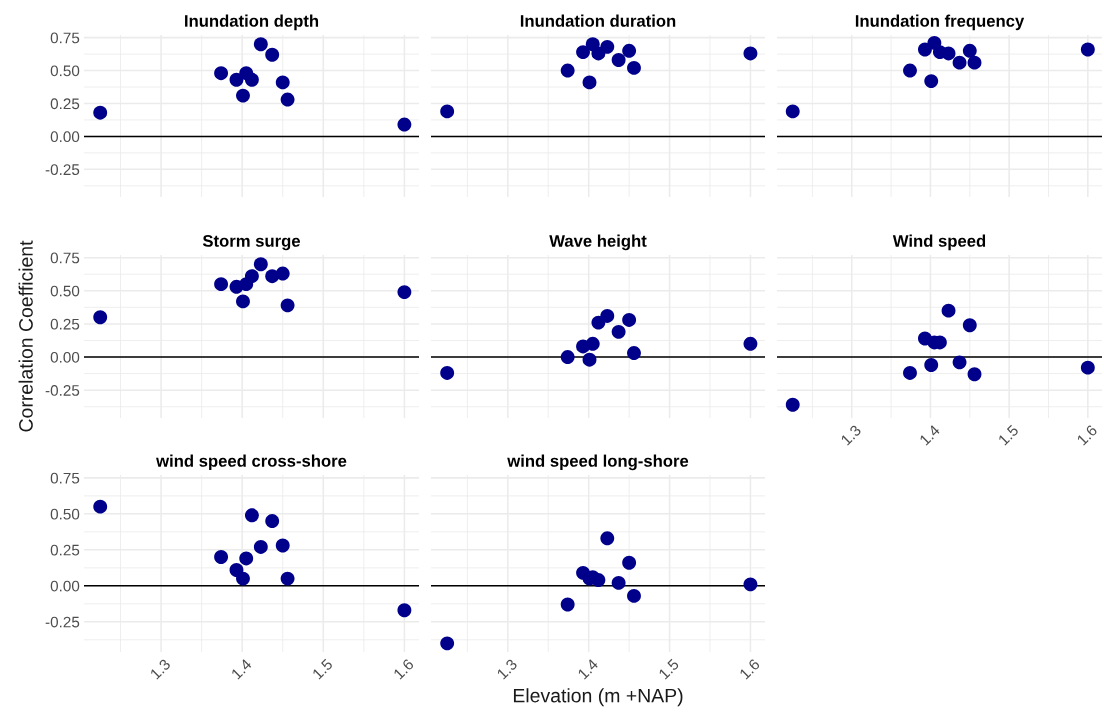 This screenshot has width=1104, height=719. I want to click on chart-title: wind speed long-shore, so click(598, 462).